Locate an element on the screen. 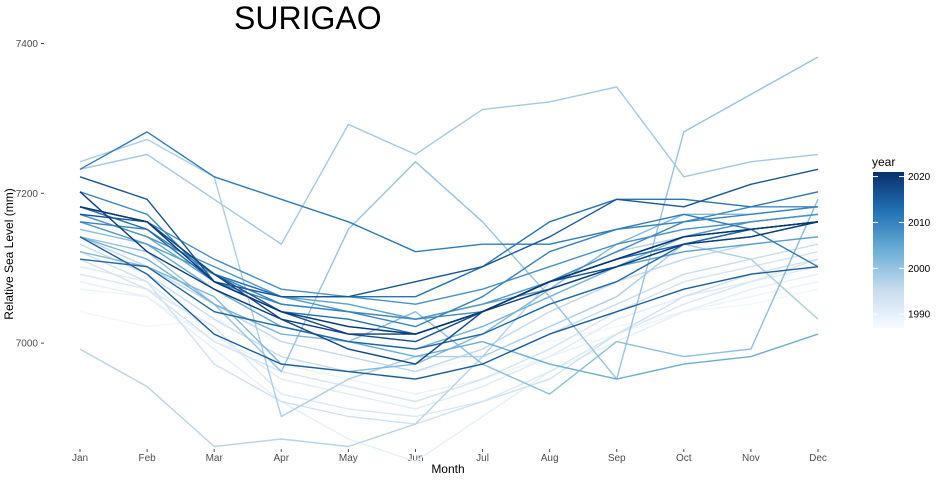 This screenshot has width=940, height=480. x-axis-title: Month is located at coordinates (447, 469).